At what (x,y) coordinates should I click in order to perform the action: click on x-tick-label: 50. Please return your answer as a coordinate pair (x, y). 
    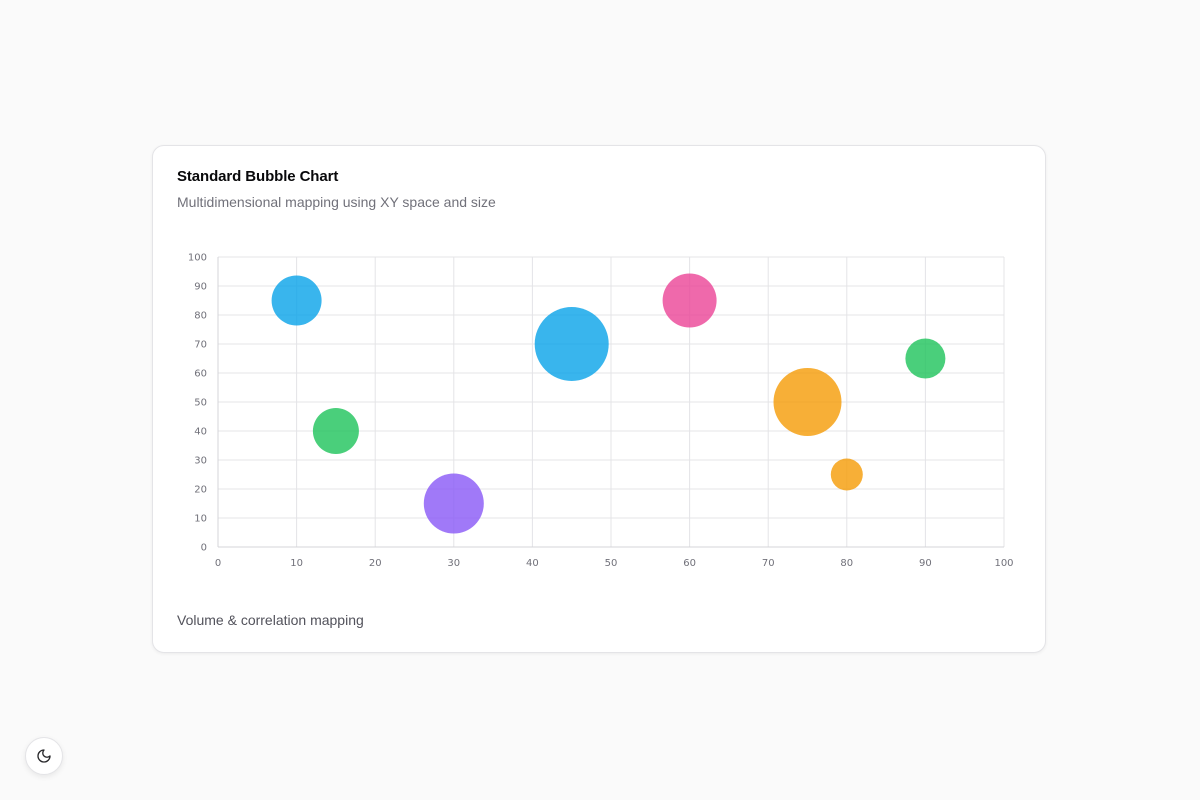
    Looking at the image, I should click on (611, 563).